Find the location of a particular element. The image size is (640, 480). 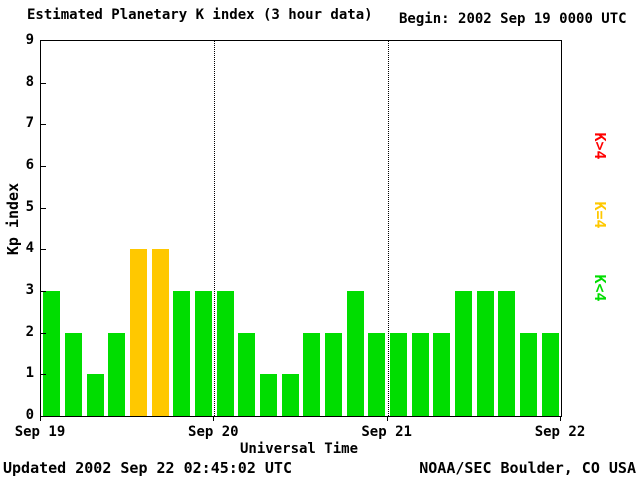

y-tick-label: 0 is located at coordinates (29, 415).